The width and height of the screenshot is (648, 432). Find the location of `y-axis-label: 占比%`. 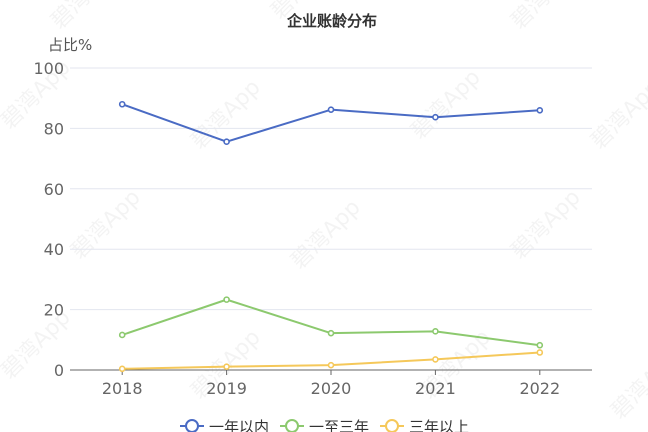

y-axis-label: 占比% is located at coordinates (70, 45).